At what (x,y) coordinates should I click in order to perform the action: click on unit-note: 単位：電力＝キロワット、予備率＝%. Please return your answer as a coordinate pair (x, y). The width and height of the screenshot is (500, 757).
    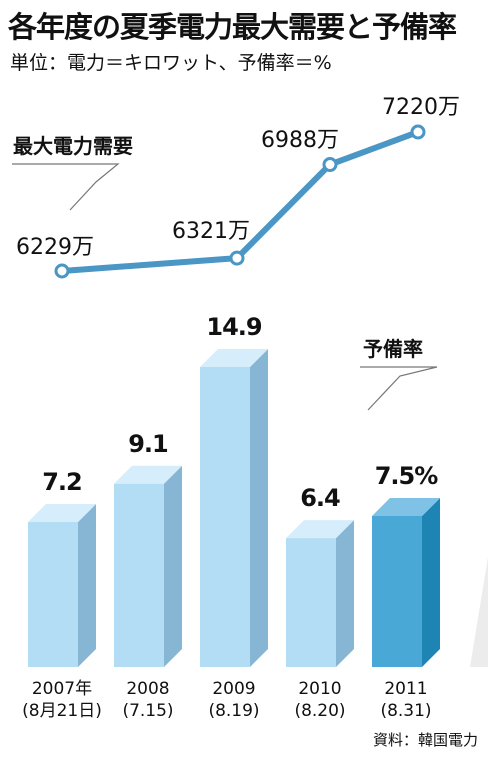
    Looking at the image, I should click on (171, 63).